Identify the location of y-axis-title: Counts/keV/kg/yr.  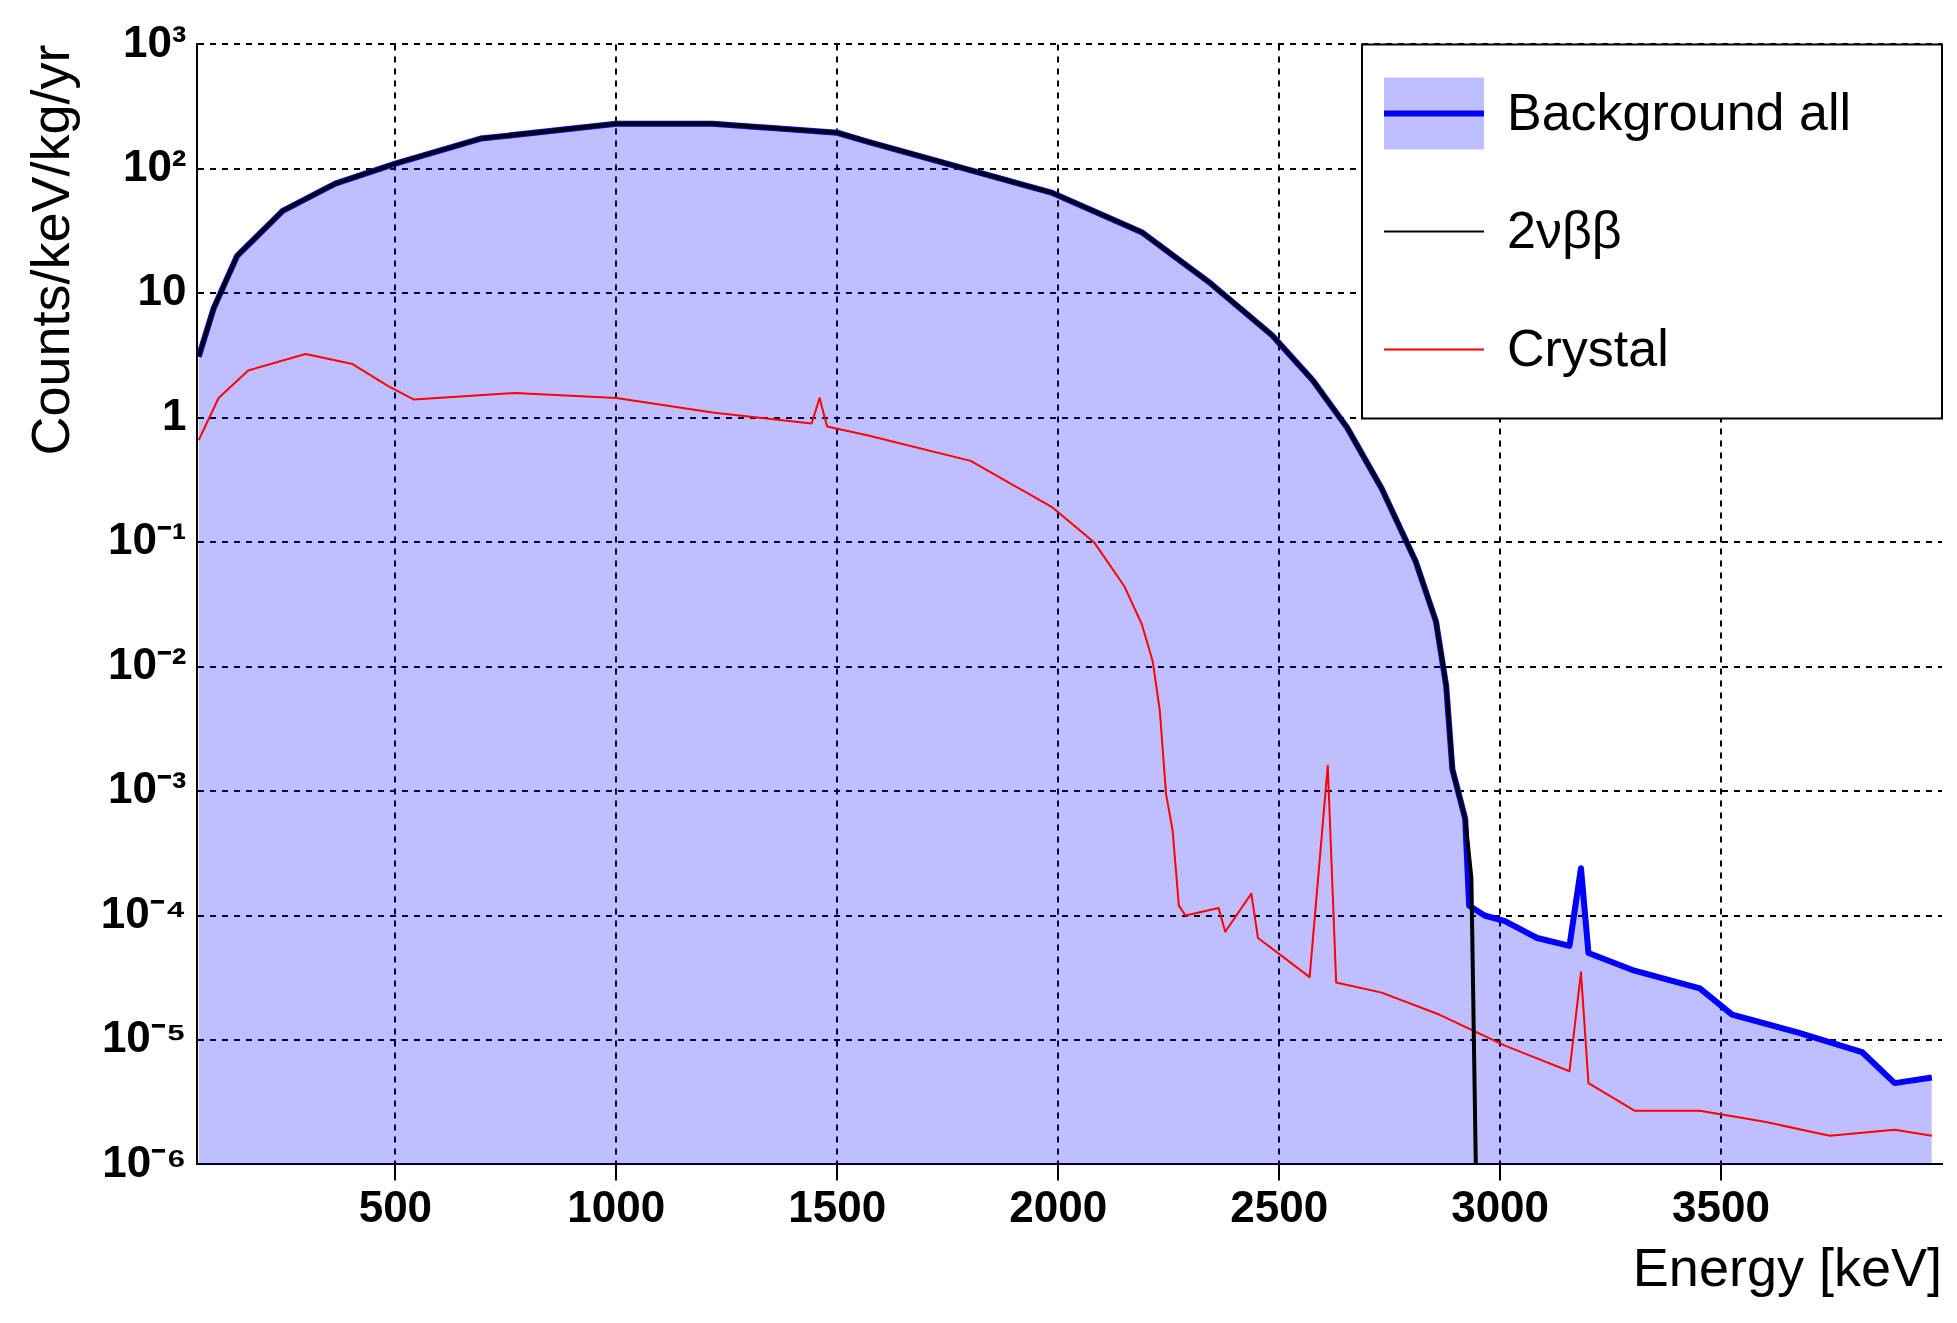
(50, 250).